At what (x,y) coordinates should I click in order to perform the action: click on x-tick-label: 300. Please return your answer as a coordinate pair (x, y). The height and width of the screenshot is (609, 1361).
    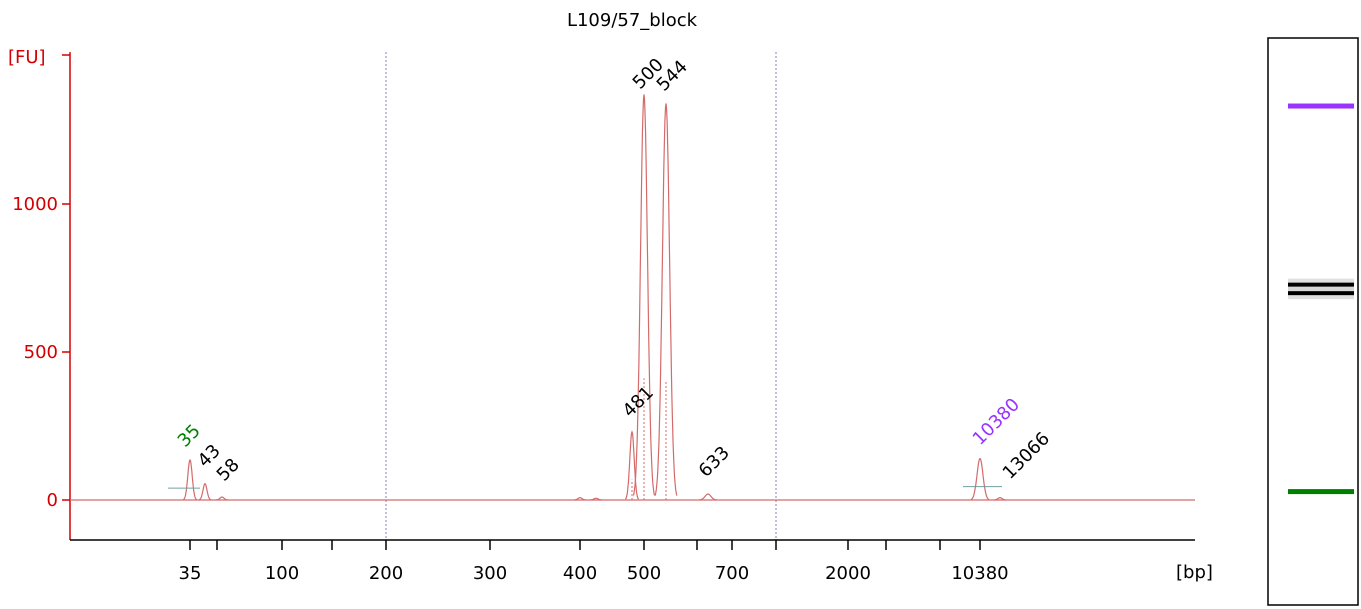
    Looking at the image, I should click on (490, 573).